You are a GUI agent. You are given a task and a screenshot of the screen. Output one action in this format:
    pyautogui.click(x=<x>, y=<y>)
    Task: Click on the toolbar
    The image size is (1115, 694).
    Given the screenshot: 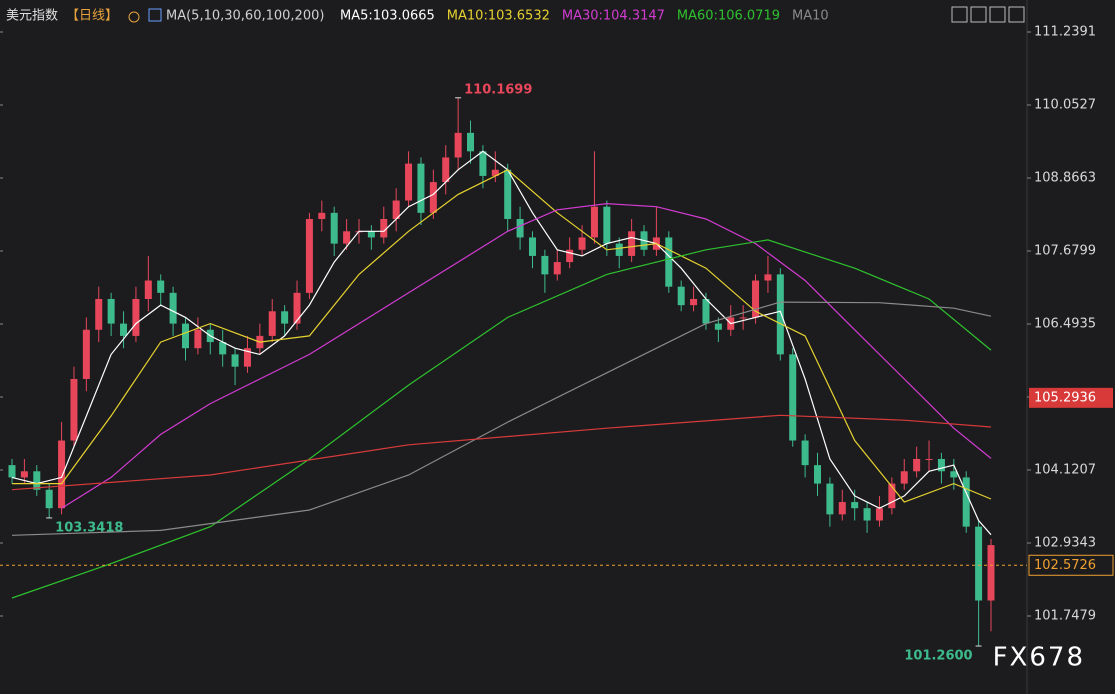 What is the action you would take?
    pyautogui.click(x=988, y=14)
    